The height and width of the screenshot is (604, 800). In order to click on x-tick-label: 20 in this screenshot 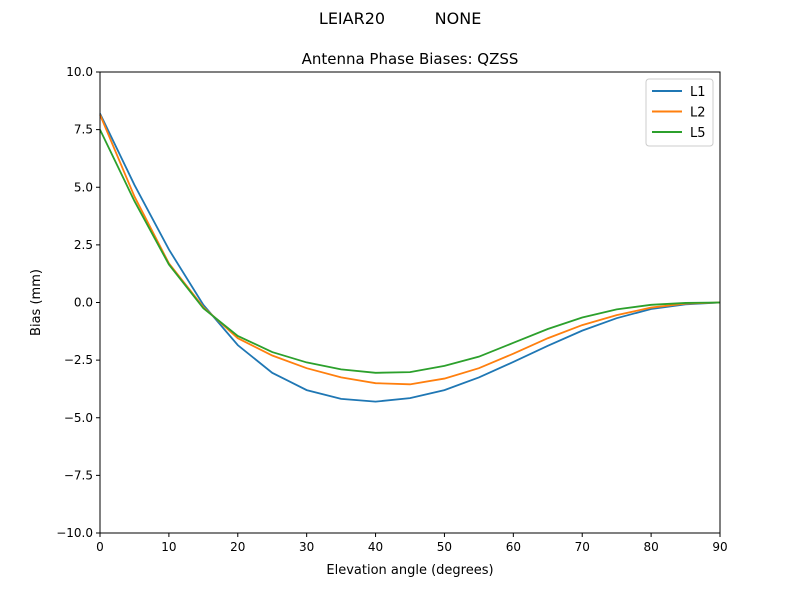, I will do `click(237, 547)`.